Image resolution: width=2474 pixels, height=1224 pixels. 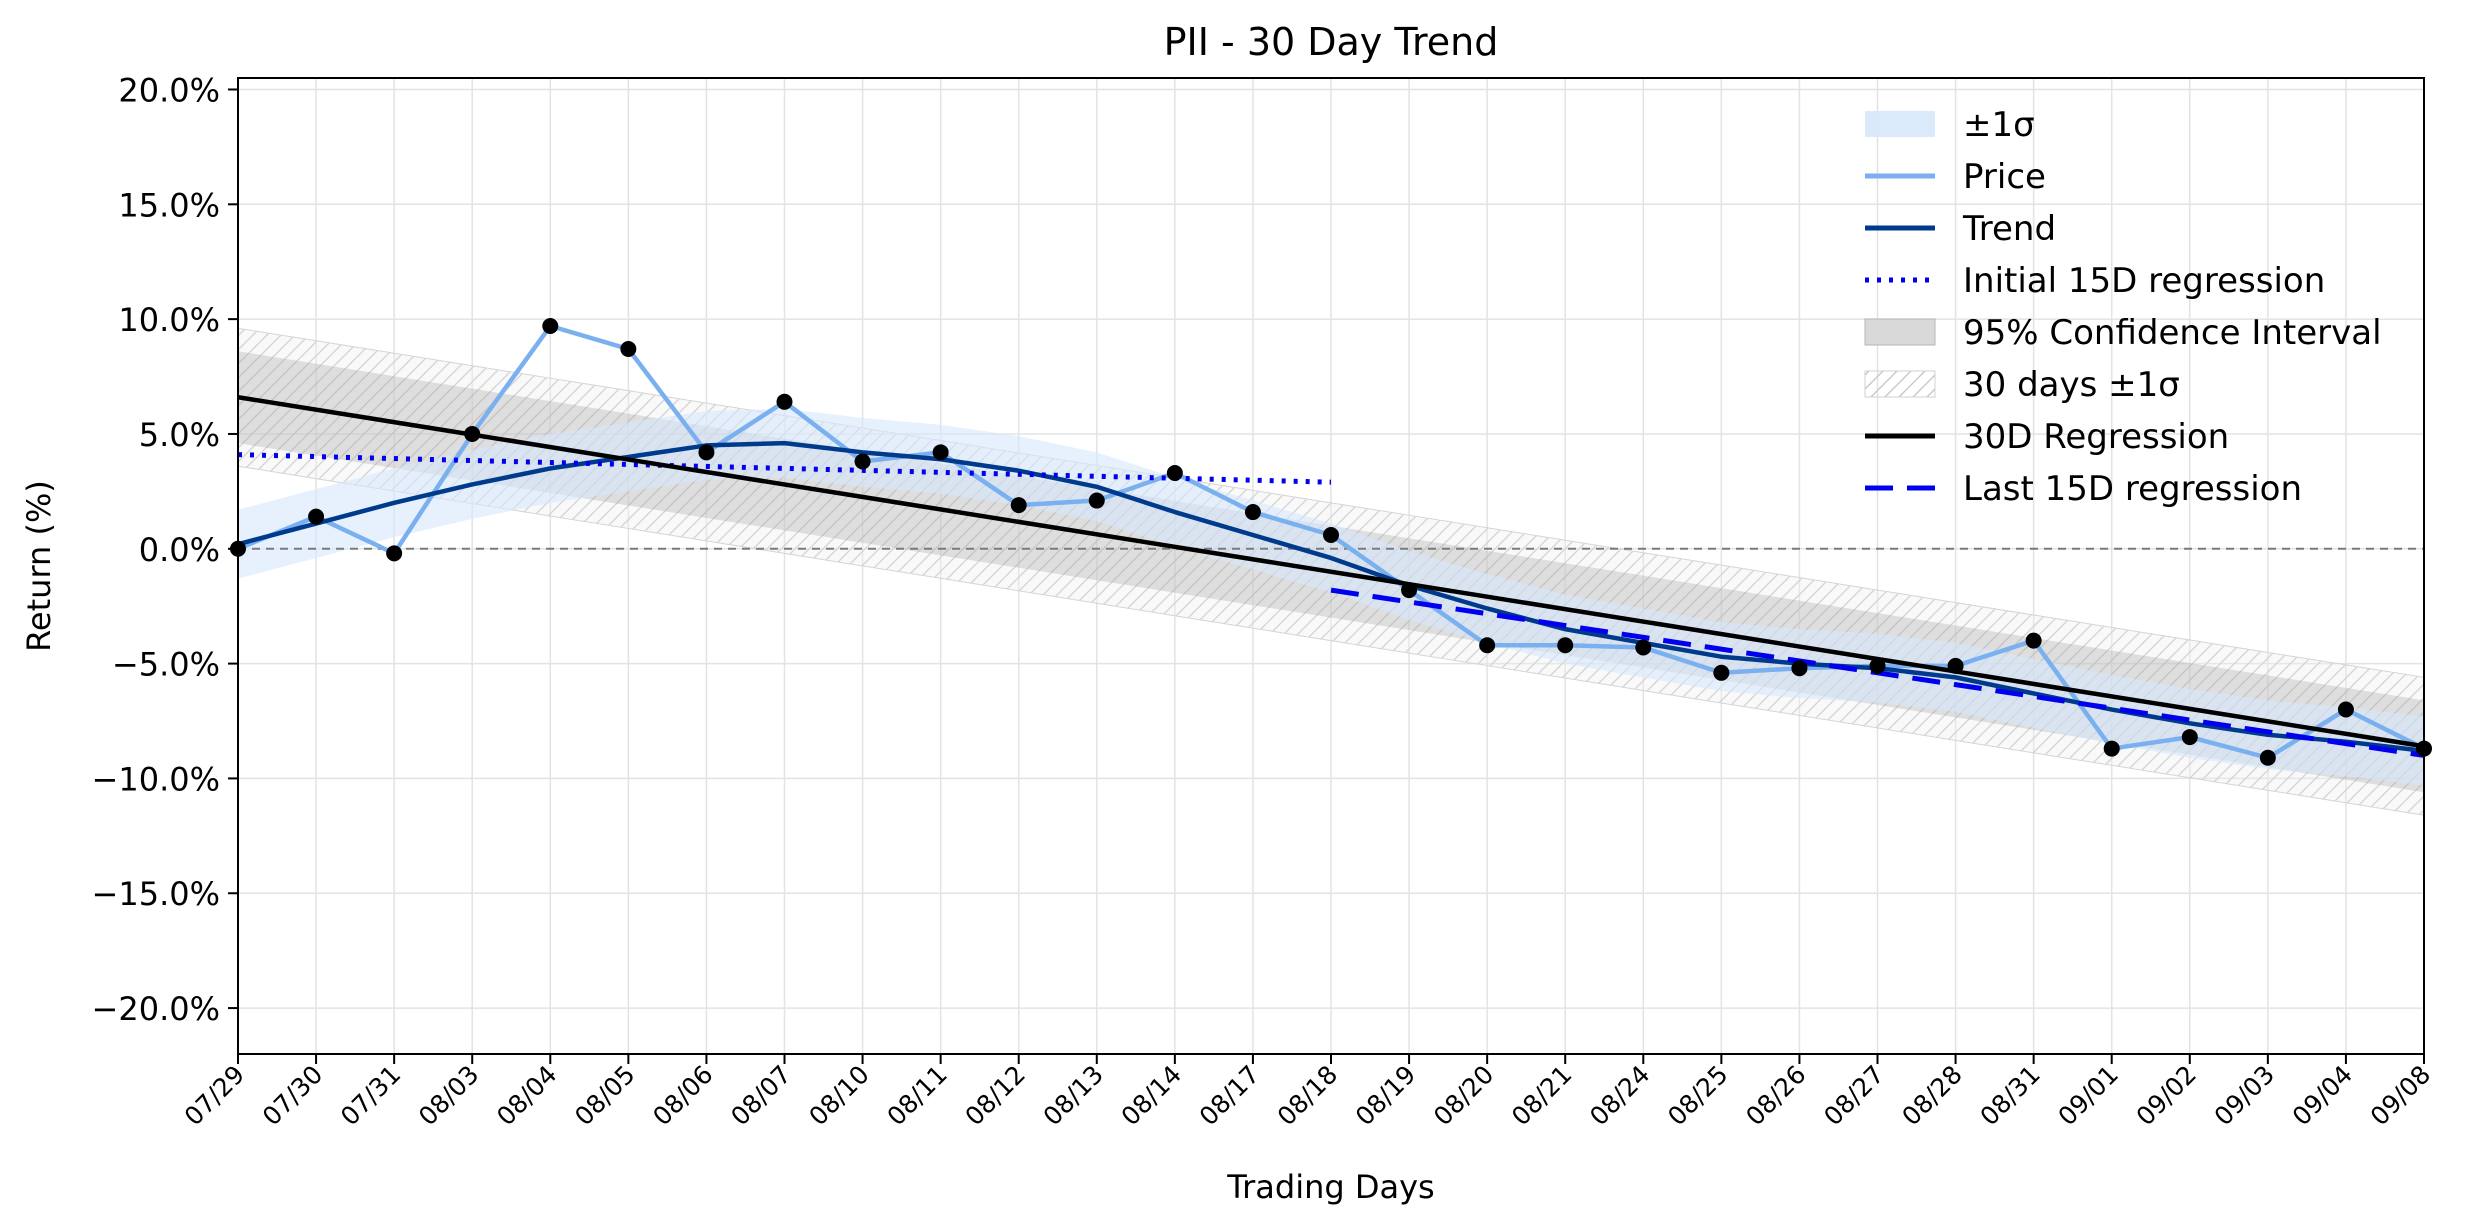 I want to click on y-tick-label: 15.0%, so click(x=169, y=205).